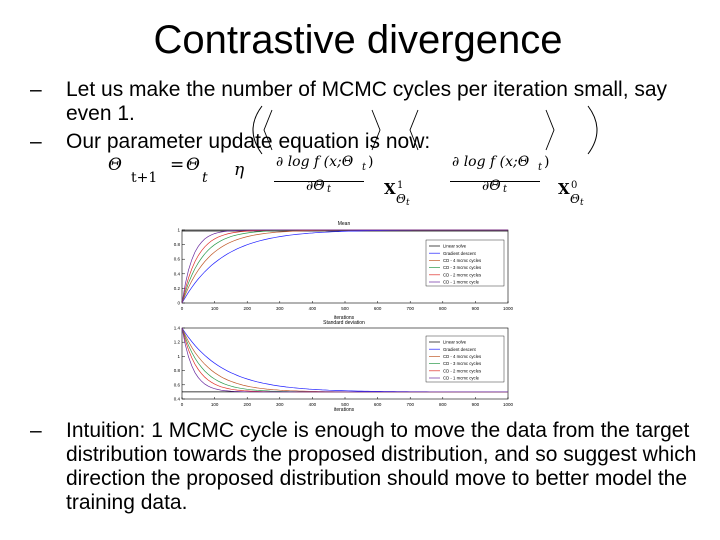 This screenshot has width=720, height=540. I want to click on rhs-theta: Θ, so click(193, 165).